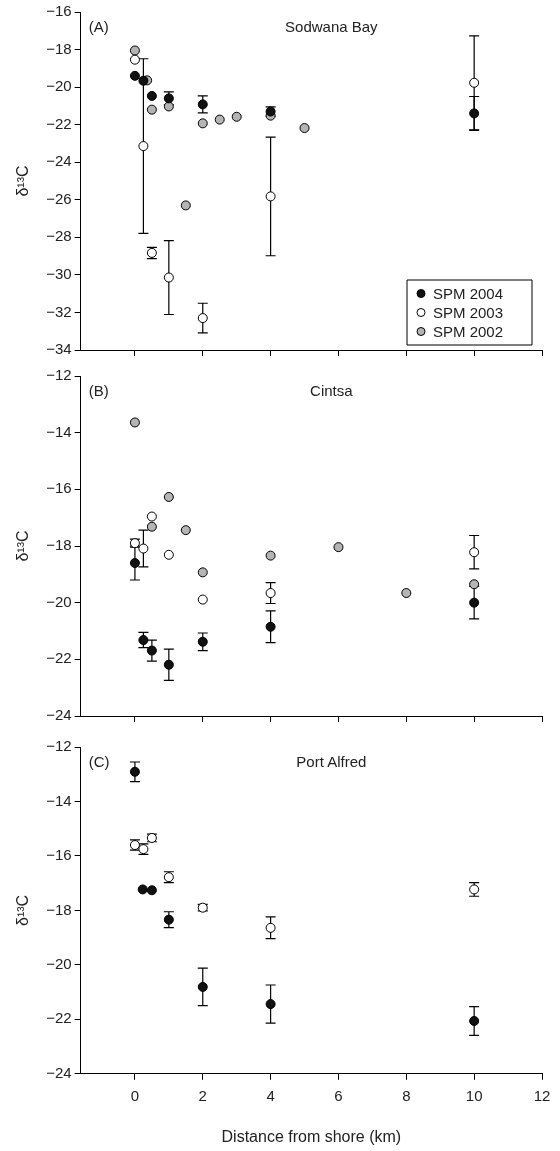  What do you see at coordinates (331, 761) in the screenshot?
I see `annotation: Port Alfred` at bounding box center [331, 761].